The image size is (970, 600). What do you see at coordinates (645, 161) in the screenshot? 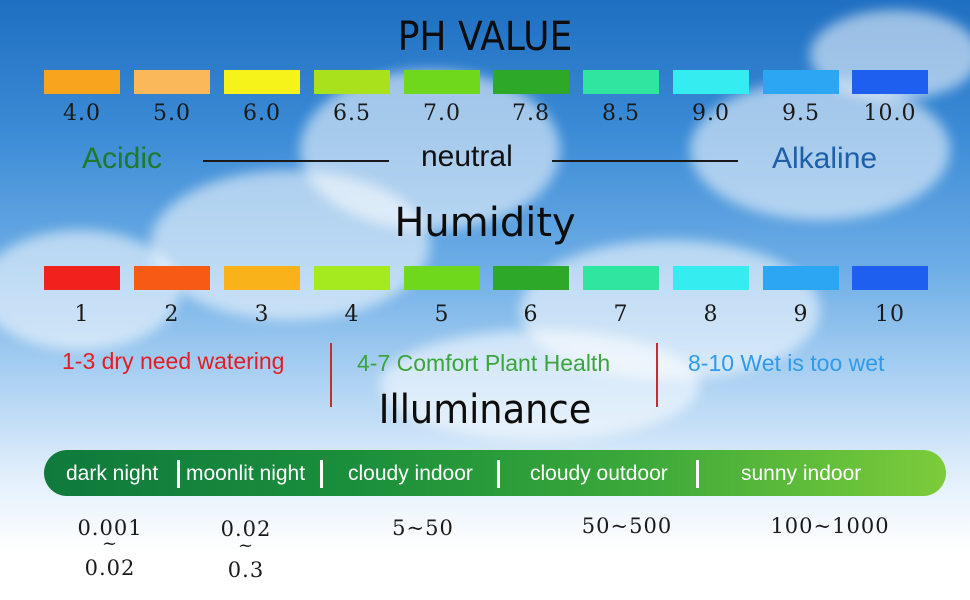
I see `neutral-right-line` at bounding box center [645, 161].